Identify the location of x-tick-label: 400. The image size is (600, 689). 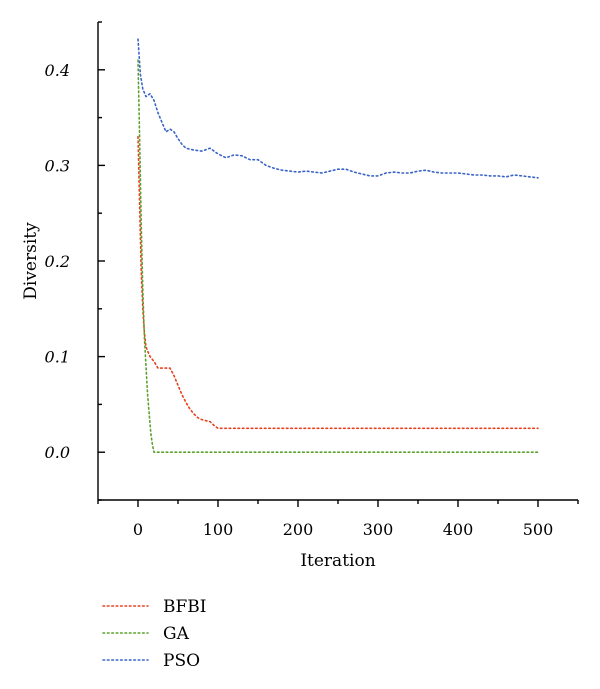
(458, 529).